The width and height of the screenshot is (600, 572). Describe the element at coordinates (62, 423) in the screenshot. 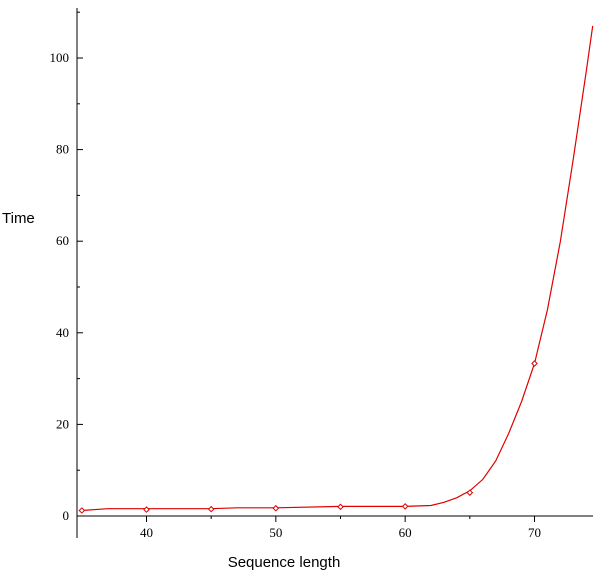

I see `y-tick-label: 20` at that location.